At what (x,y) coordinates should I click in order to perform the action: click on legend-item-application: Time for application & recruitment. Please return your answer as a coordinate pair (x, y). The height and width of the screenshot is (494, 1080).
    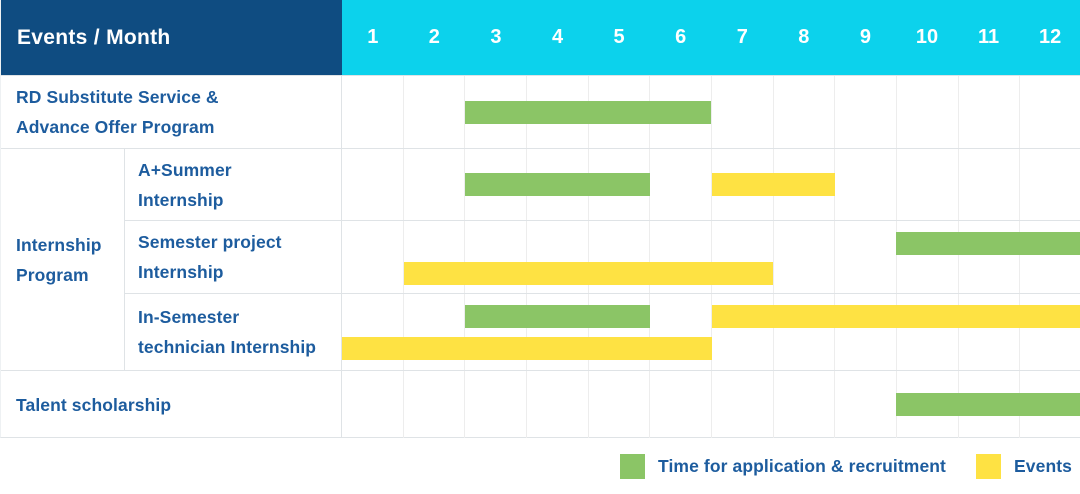
    Looking at the image, I should click on (783, 466).